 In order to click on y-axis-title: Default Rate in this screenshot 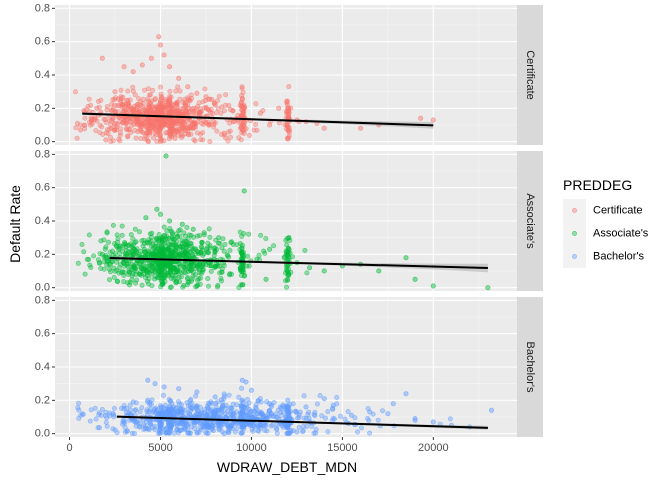, I will do `click(15, 224)`.